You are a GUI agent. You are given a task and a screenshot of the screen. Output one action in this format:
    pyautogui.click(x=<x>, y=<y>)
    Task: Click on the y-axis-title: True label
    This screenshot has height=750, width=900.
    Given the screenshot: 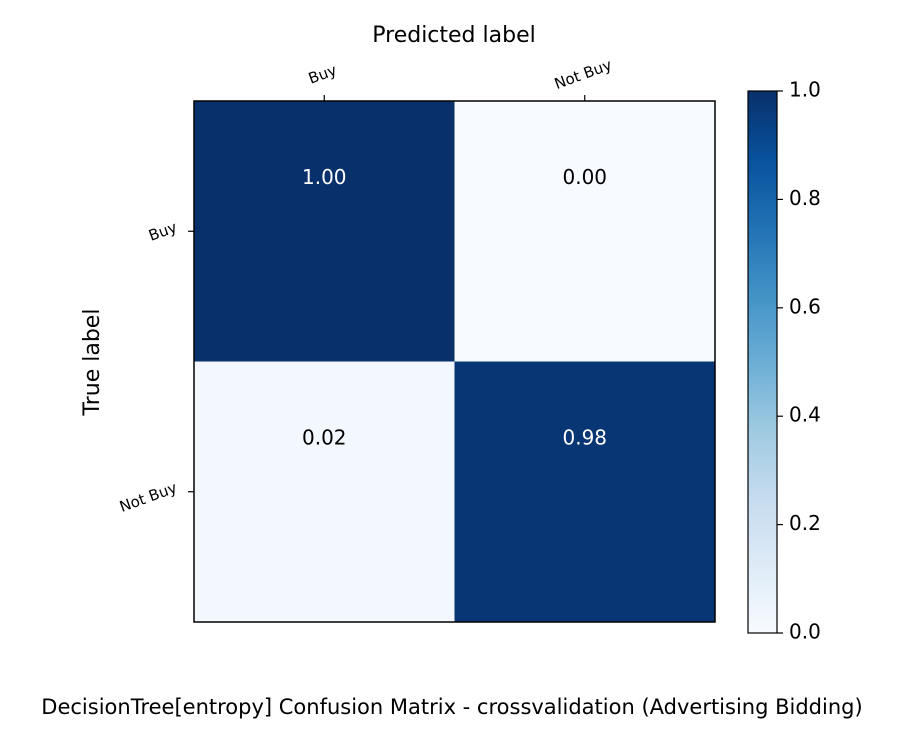 What is the action you would take?
    pyautogui.click(x=92, y=363)
    